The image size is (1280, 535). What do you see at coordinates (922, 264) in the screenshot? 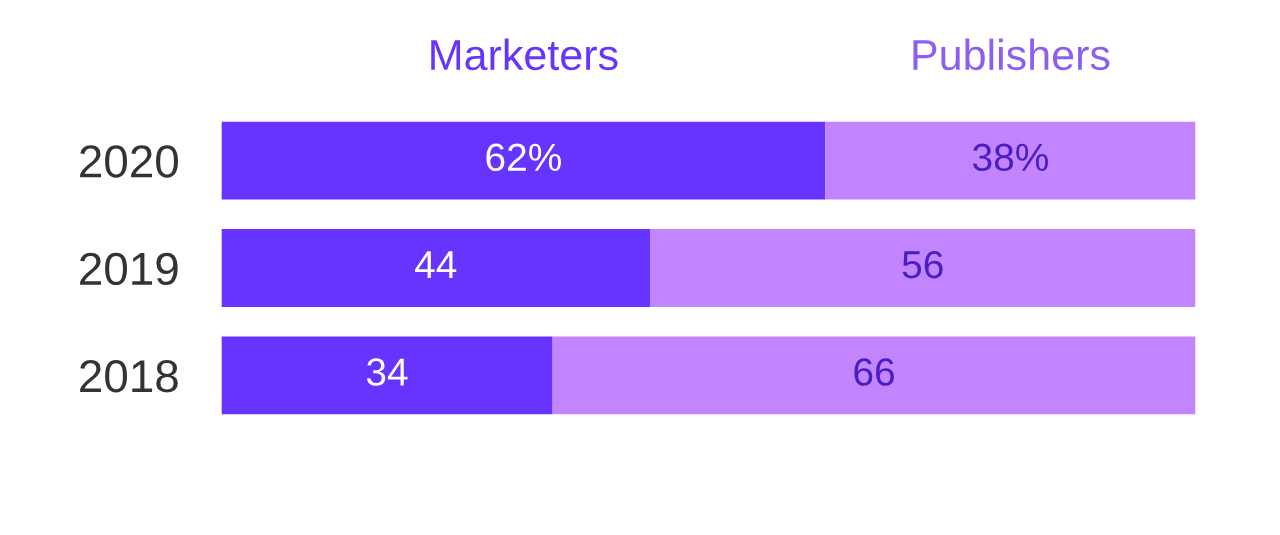
I see `data-label: 56` at bounding box center [922, 264].